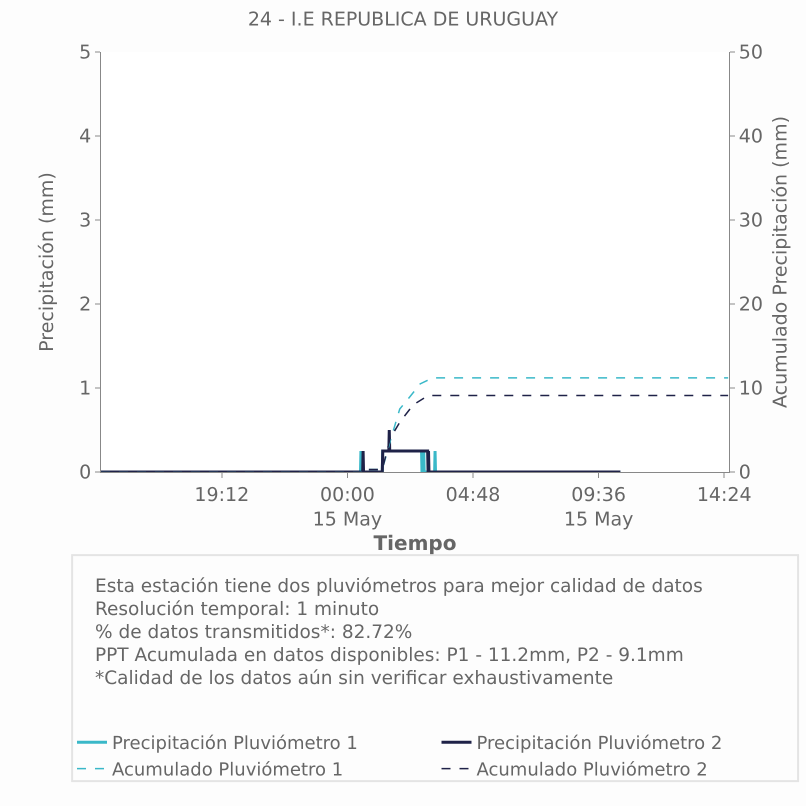 This screenshot has width=806, height=806. What do you see at coordinates (347, 507) in the screenshot?
I see `x-tick-label: 00:00 15 May` at bounding box center [347, 507].